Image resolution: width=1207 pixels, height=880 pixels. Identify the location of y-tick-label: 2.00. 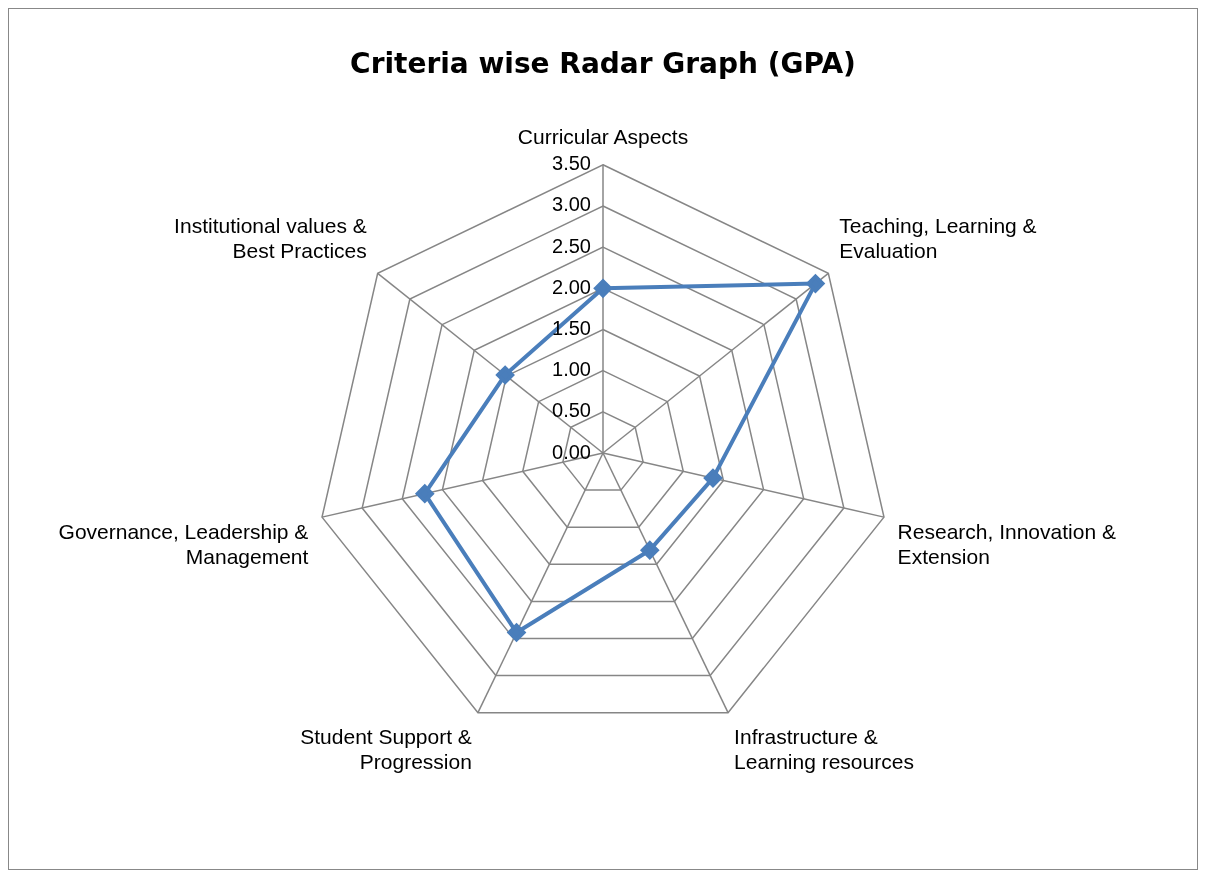
(571, 286).